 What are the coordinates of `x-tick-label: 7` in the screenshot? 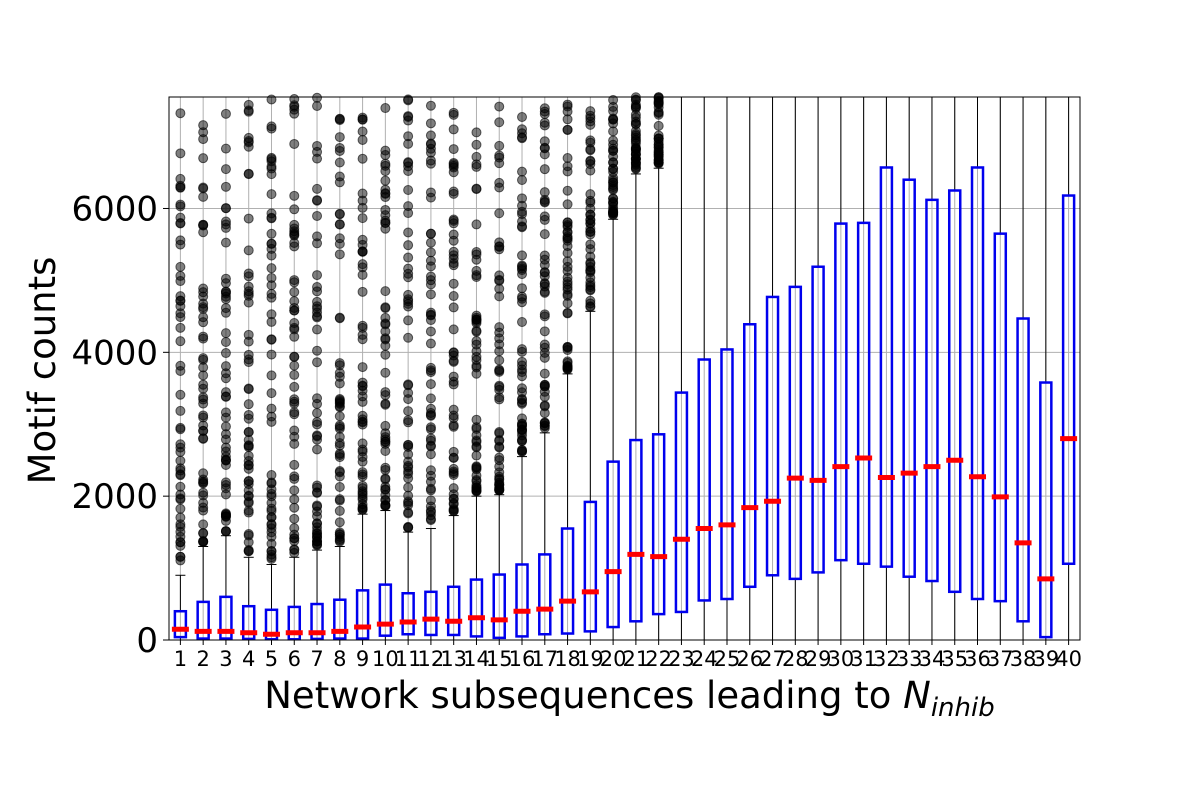 It's located at (316, 659).